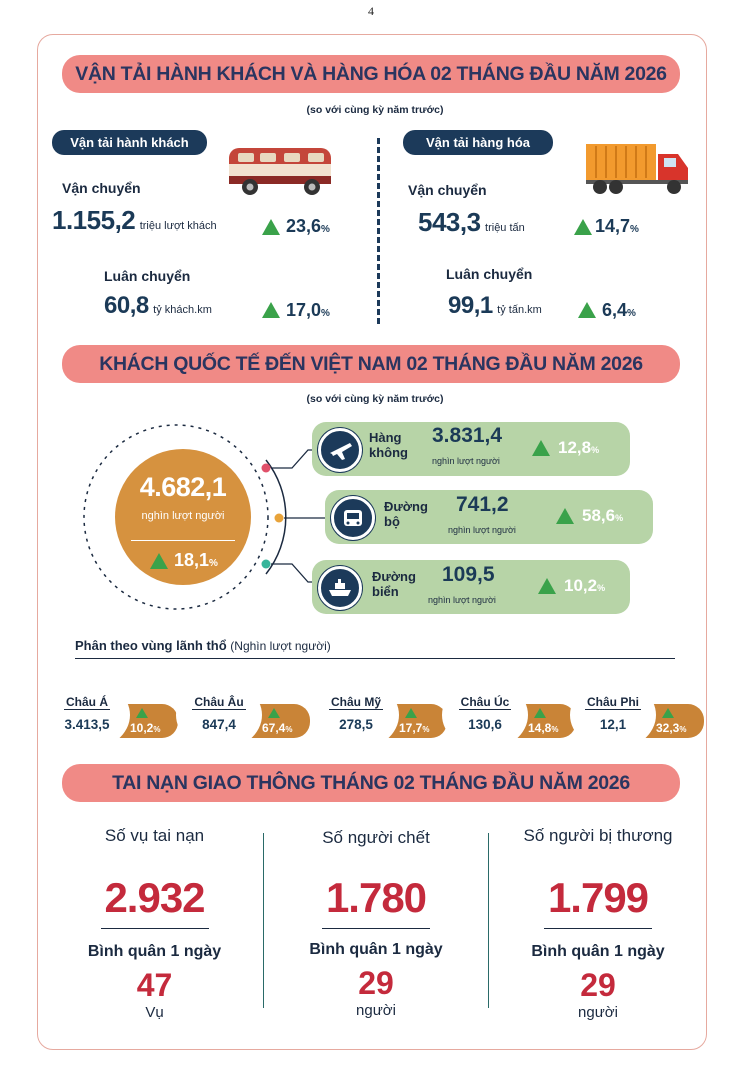 This screenshot has height=1080, width=742. I want to click on freight-carry-unit: triệu tấn, so click(505, 228).